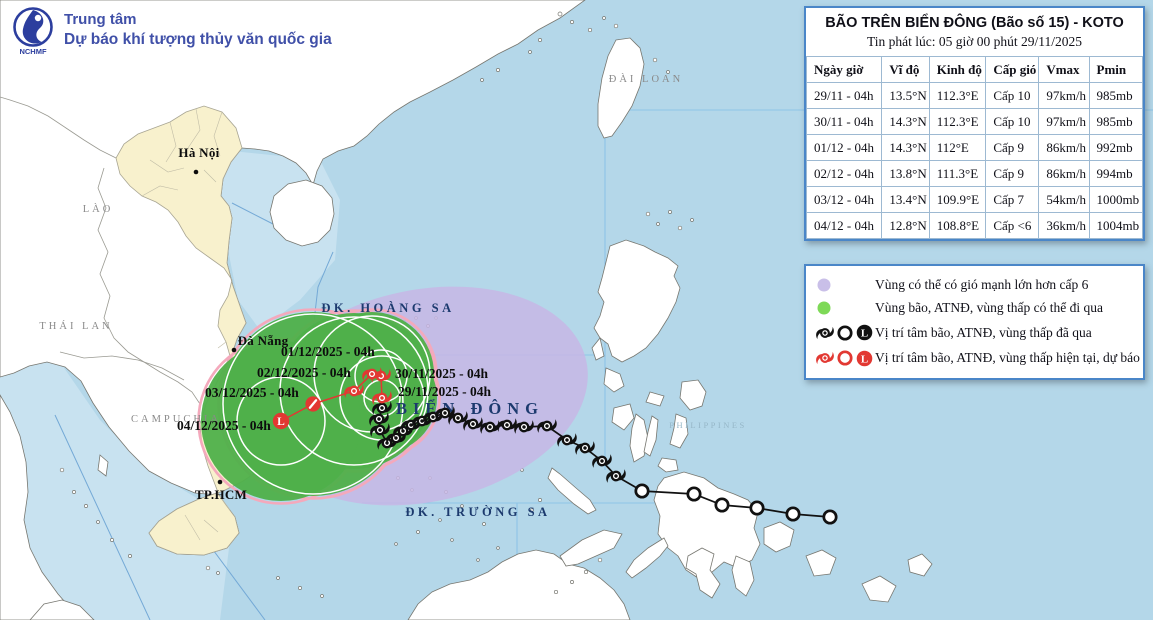  I want to click on column-header: Pmin, so click(1116, 69).